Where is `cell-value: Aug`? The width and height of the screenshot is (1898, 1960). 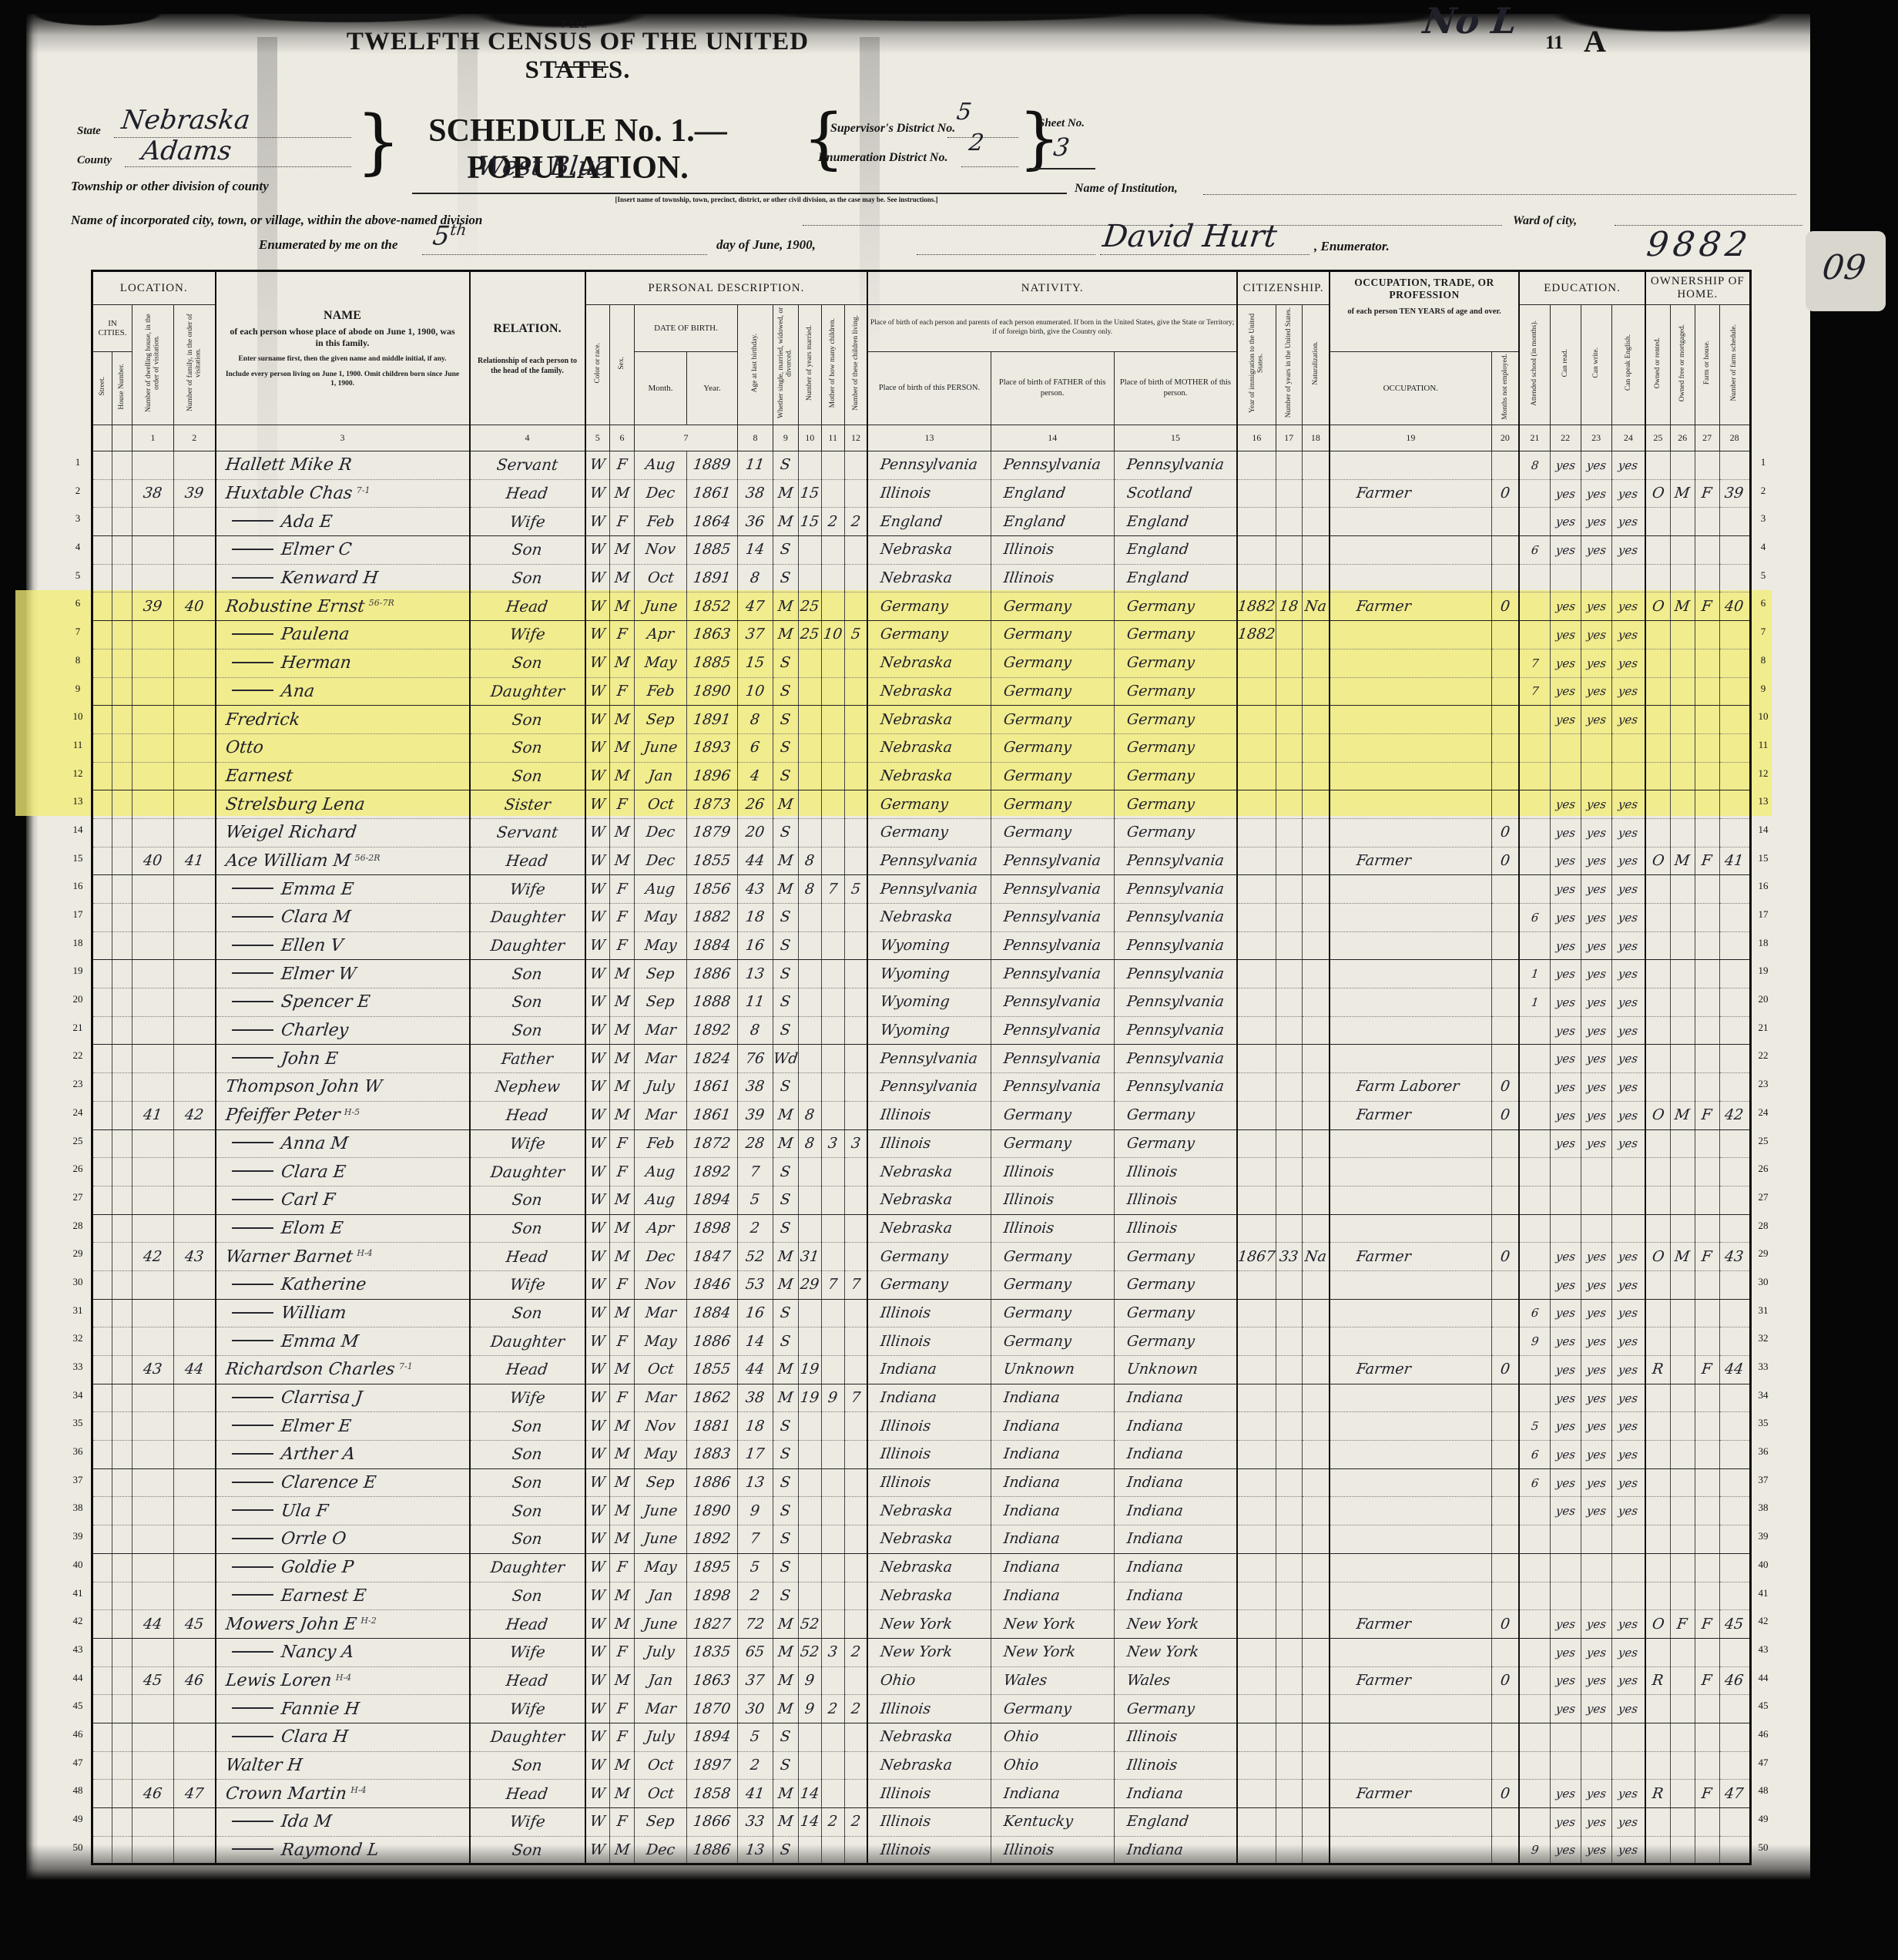
cell-value: Aug is located at coordinates (660, 889).